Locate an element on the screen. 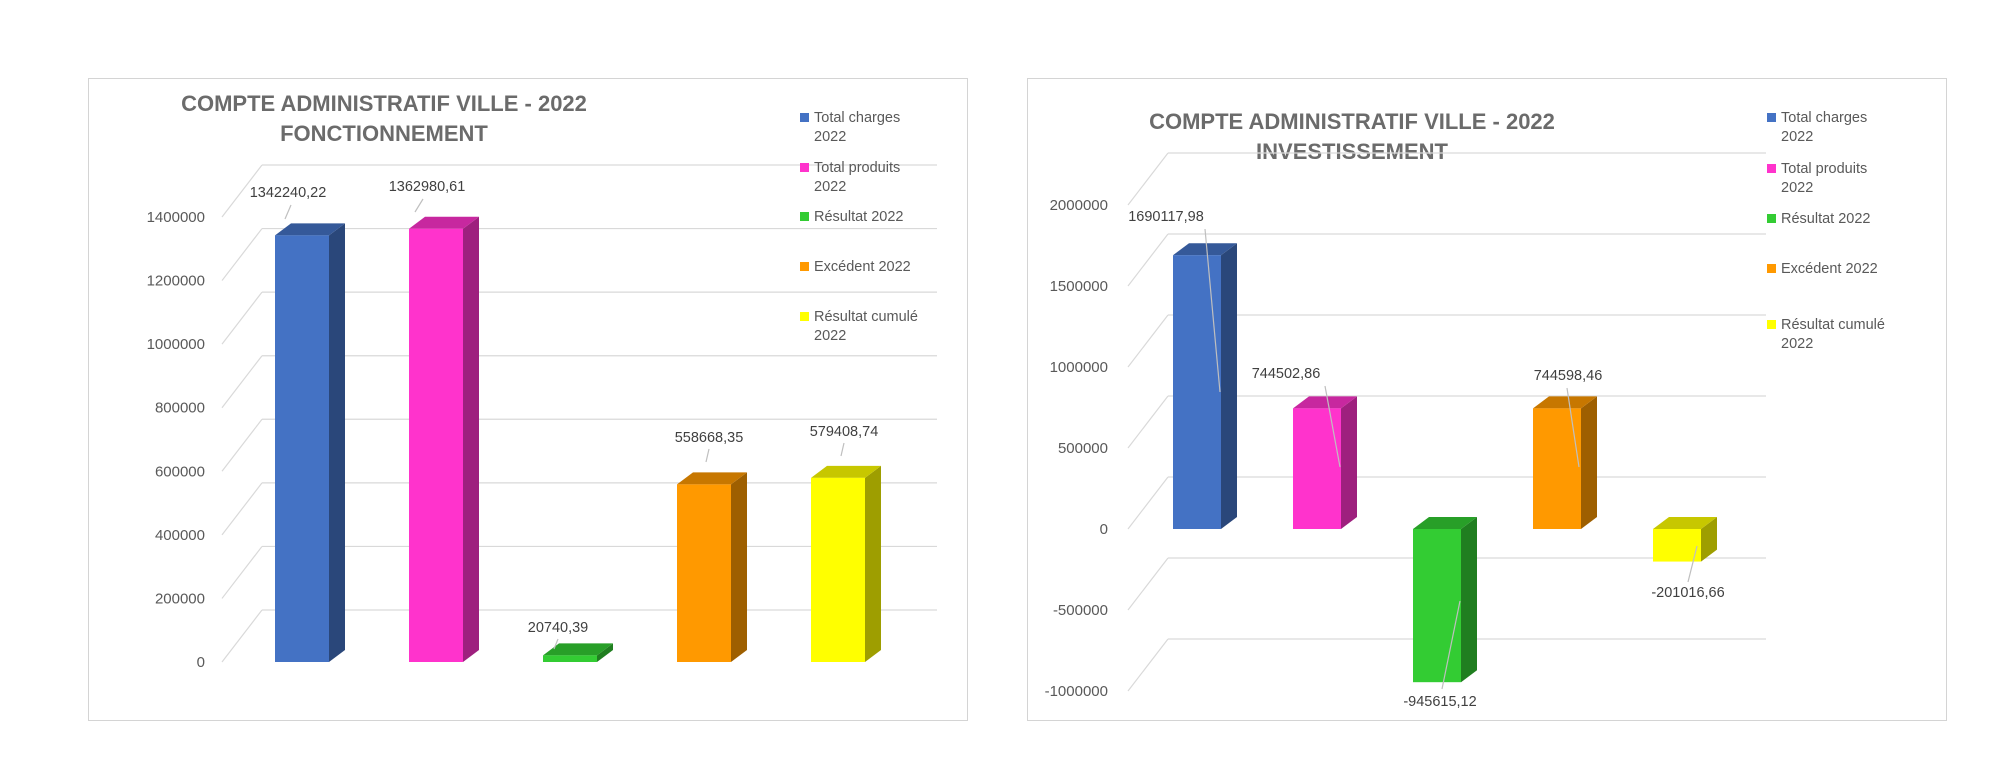 This screenshot has height=770, width=2000. y-tick-label: 2000000 is located at coordinates (1079, 205).